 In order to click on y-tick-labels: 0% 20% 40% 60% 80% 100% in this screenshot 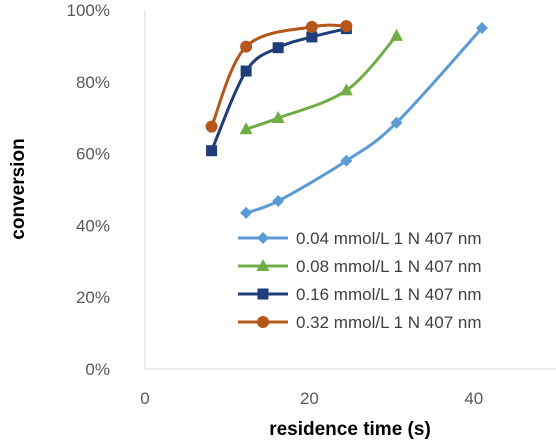, I will do `click(88, 190)`.